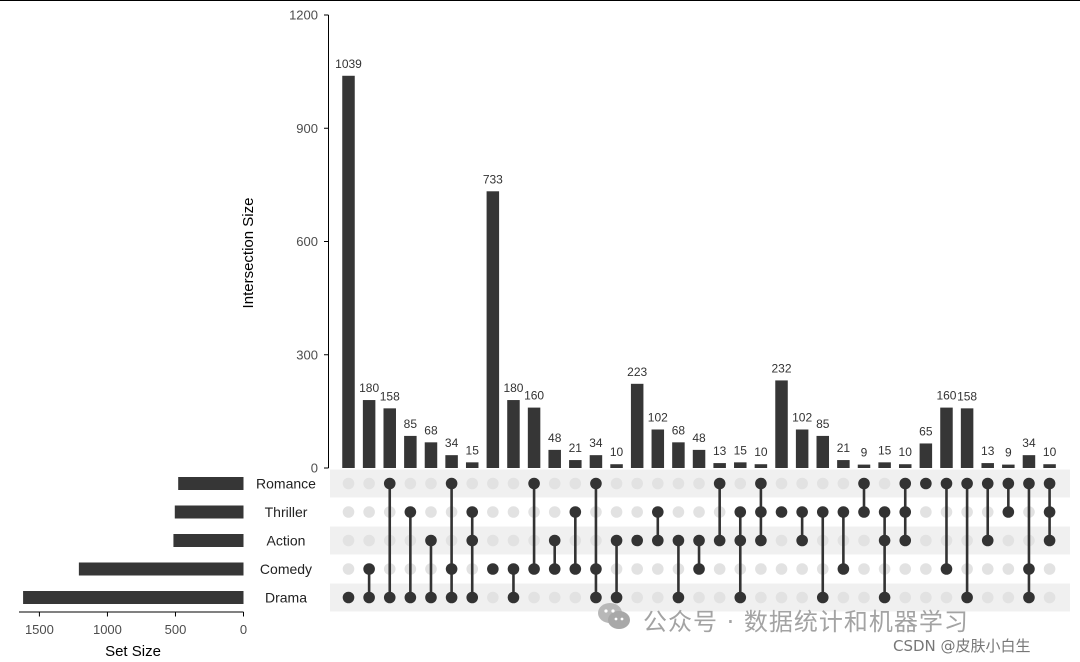  Describe the element at coordinates (823, 424) in the screenshot. I see `bar-value-label: 85` at that location.